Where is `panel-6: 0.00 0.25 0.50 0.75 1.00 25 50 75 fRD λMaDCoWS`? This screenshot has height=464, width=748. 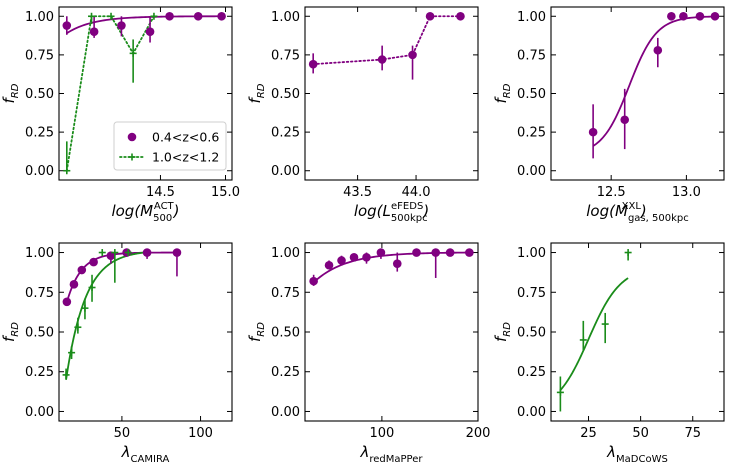 panel-6: 0.00 0.25 0.50 0.75 1.00 25 50 75 fRD λMaDCoWS is located at coordinates (608, 353).